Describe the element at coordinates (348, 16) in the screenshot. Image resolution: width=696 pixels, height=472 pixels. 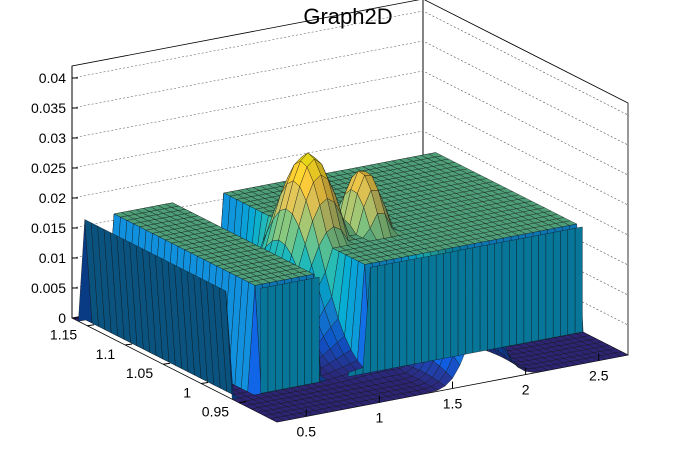
I see `chart-title: Graph2D` at that location.